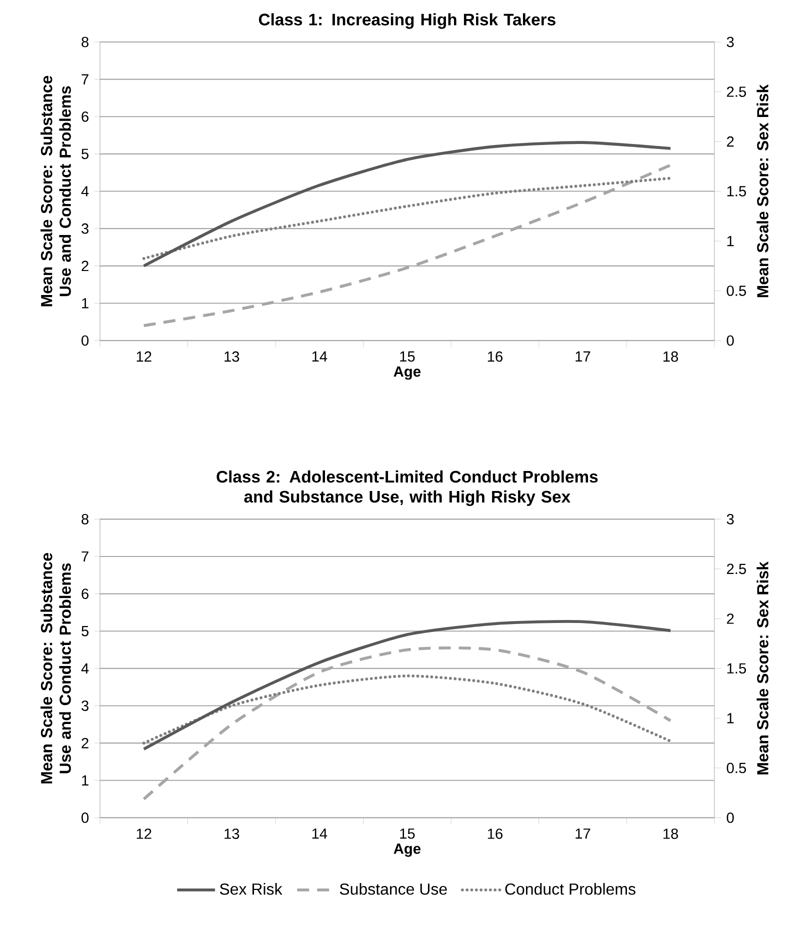  Describe the element at coordinates (407, 488) in the screenshot. I see `chart-title: Class 2: Adolescent-Limited Conduct Problems and Substance Use, with High Risky Sex` at that location.